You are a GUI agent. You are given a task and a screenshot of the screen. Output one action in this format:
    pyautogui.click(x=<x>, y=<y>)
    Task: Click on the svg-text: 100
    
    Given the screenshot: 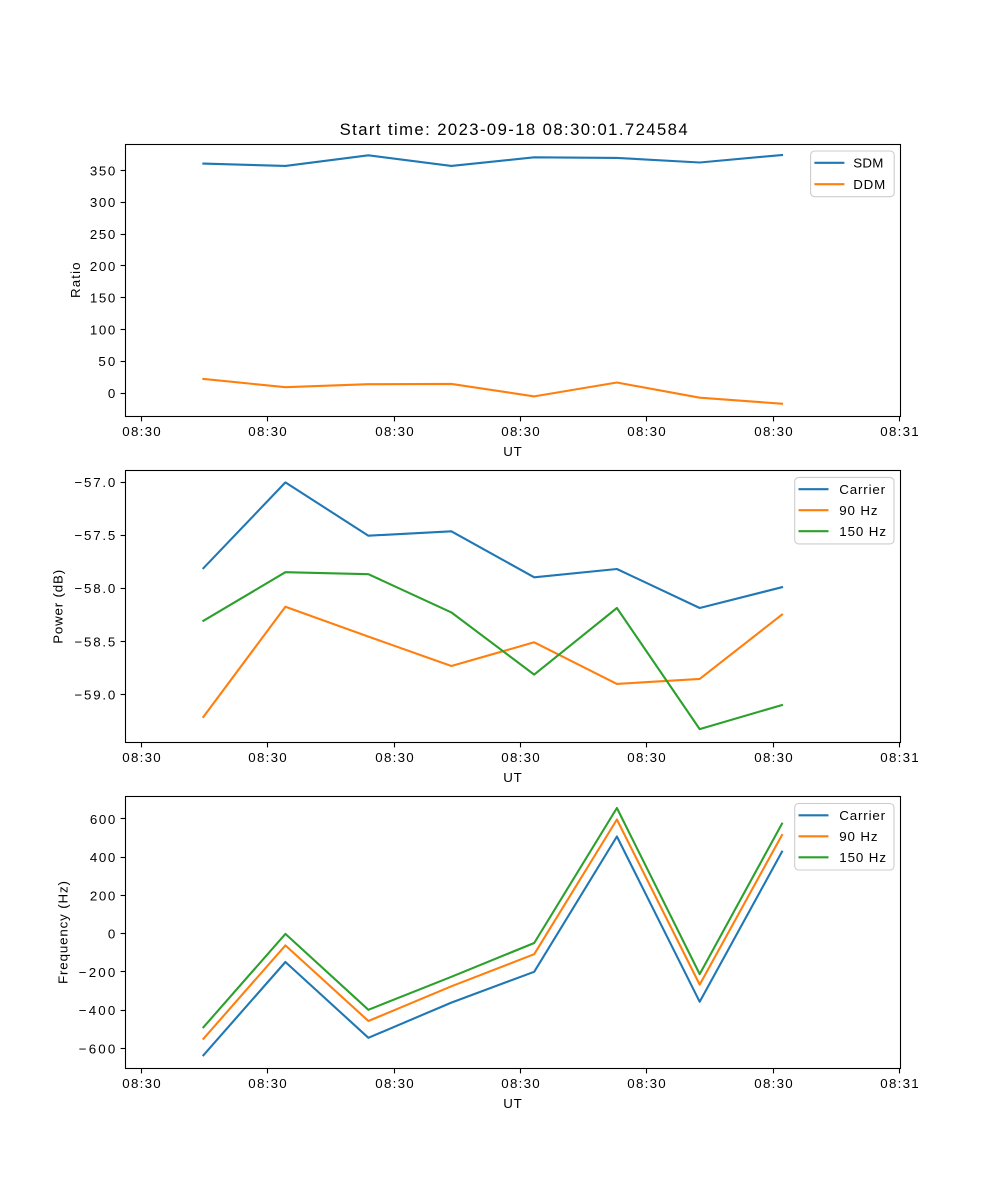 What is the action you would take?
    pyautogui.click(x=102, y=329)
    